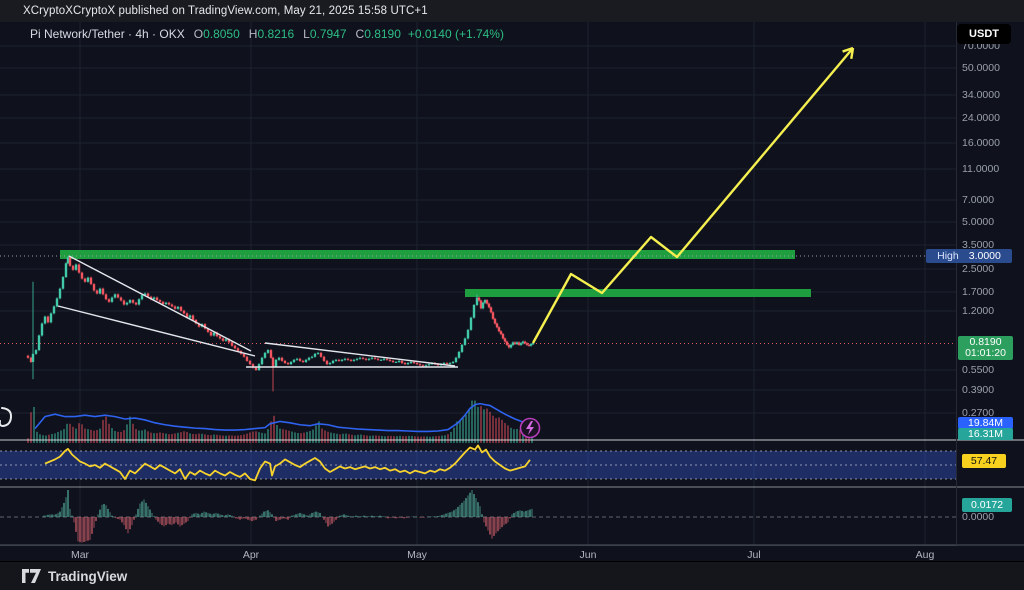 This screenshot has width=1024, height=590. I want to click on price-axis-label: 0.2700, so click(978, 413).